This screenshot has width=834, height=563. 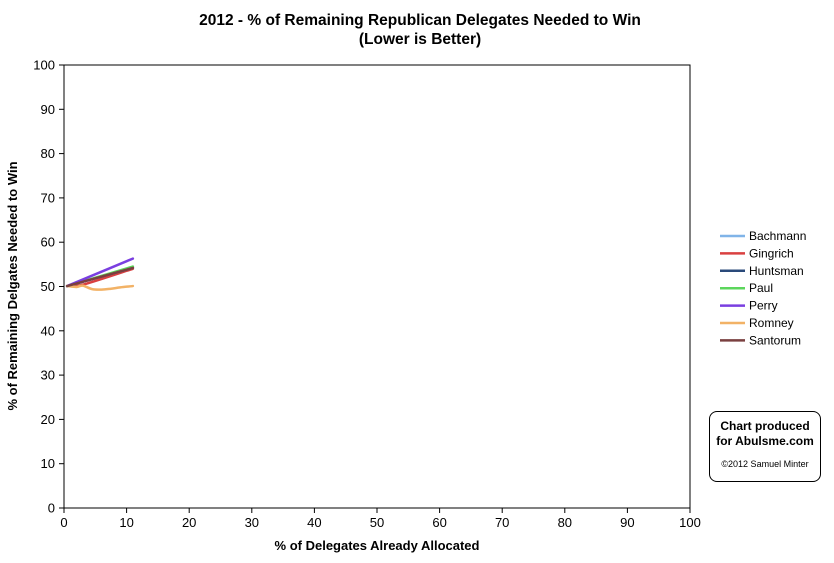 What do you see at coordinates (189, 522) in the screenshot?
I see `x-tick-label: 20` at bounding box center [189, 522].